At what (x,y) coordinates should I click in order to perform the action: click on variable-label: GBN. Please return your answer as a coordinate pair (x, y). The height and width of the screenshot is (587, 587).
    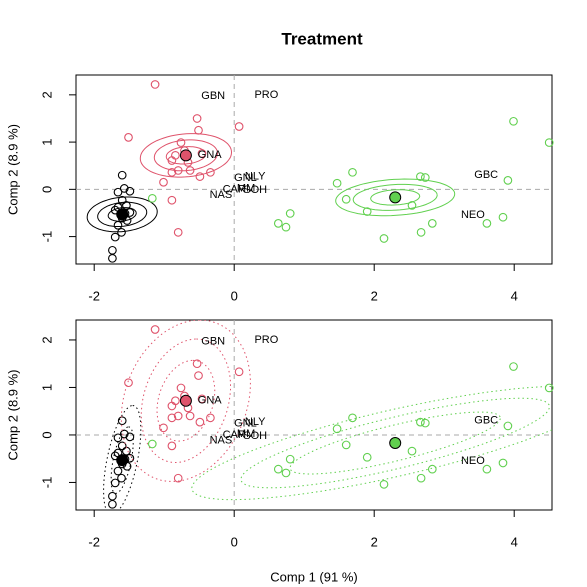
    Looking at the image, I should click on (213, 341).